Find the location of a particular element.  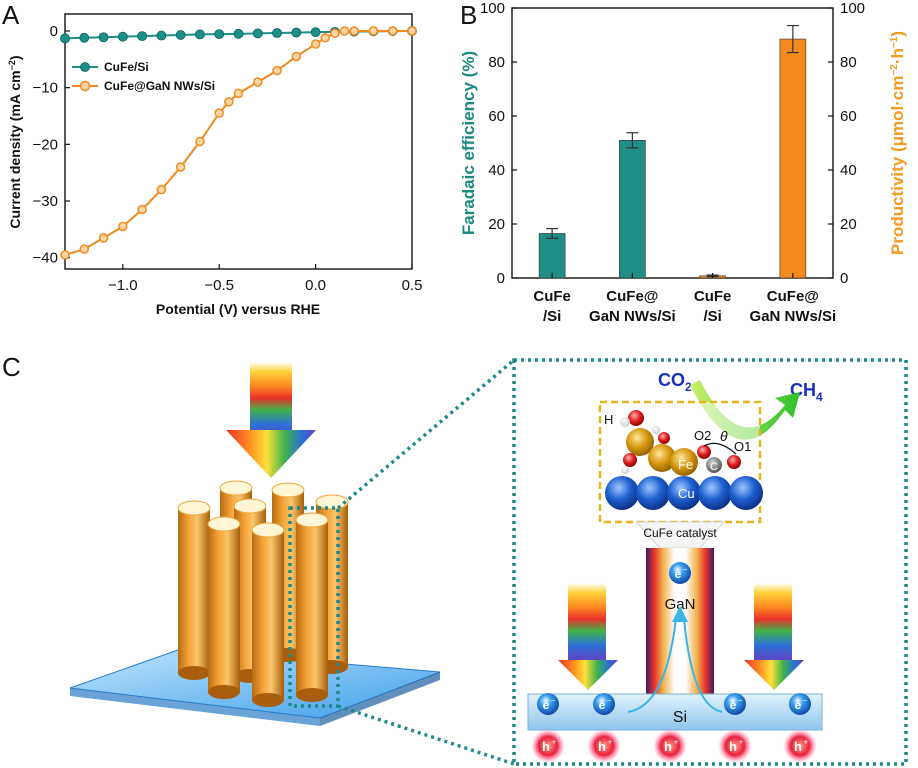

panel-b-plot-frame is located at coordinates (672, 143).